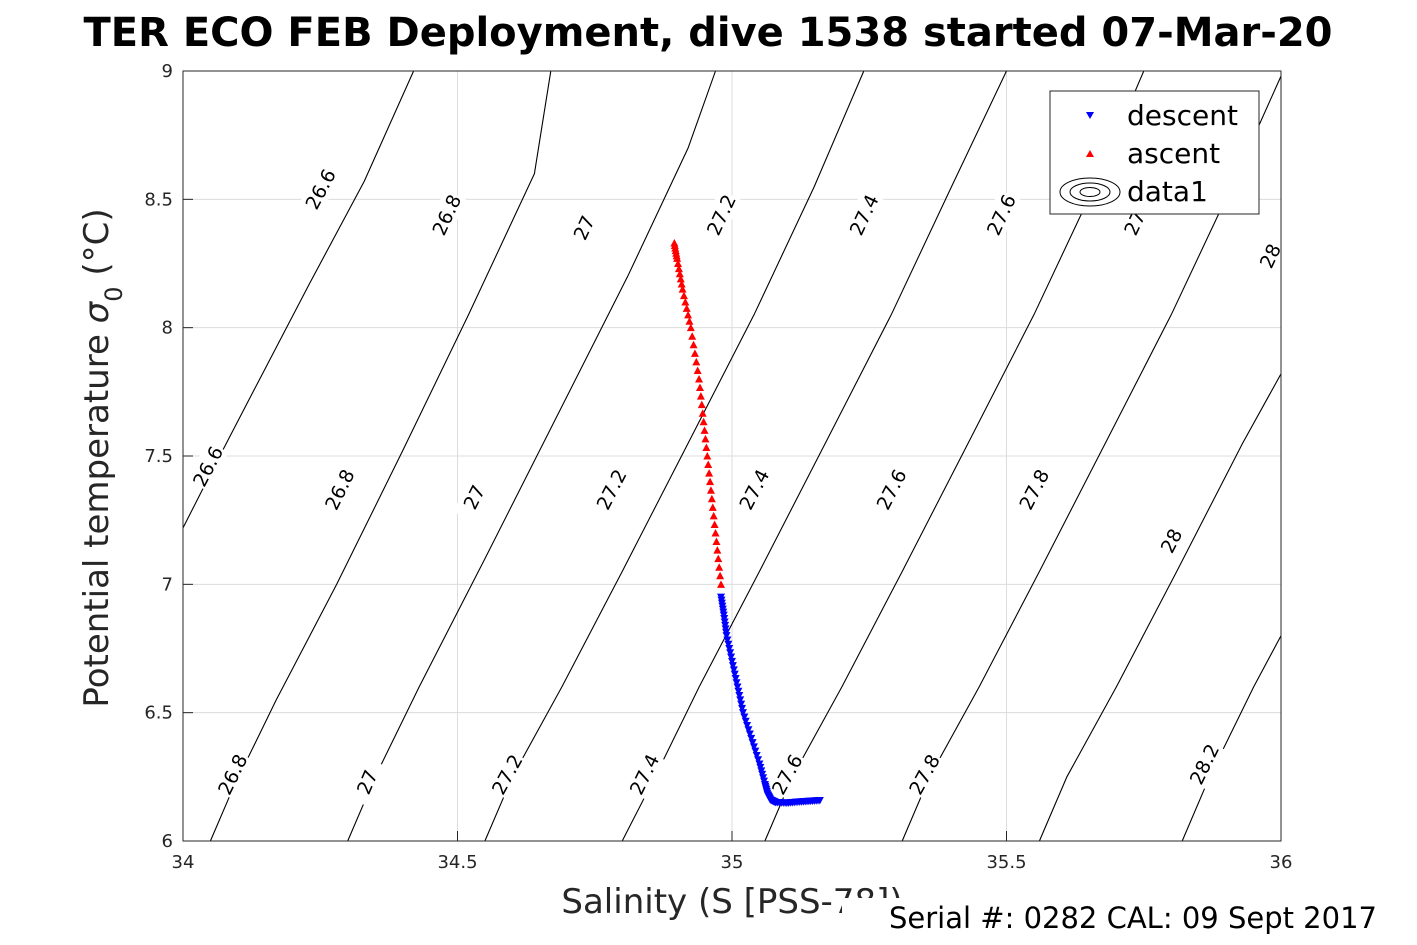 The width and height of the screenshot is (1417, 945). What do you see at coordinates (1281, 862) in the screenshot?
I see `x-tick-label: 36` at bounding box center [1281, 862].